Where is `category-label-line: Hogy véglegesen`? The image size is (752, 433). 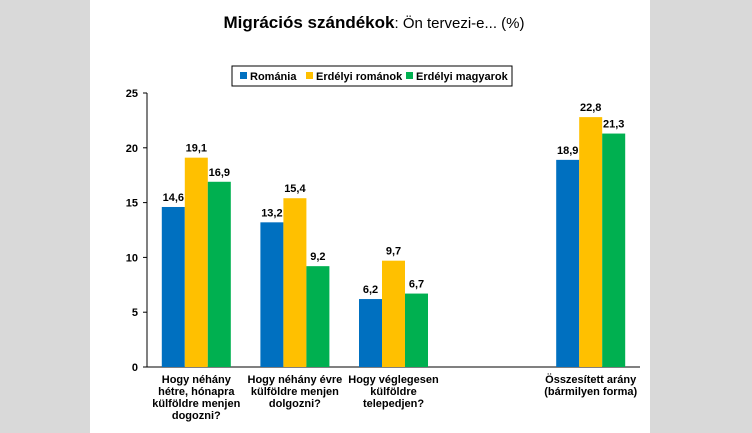
category-label-line: Hogy véglegesen is located at coordinates (393, 380).